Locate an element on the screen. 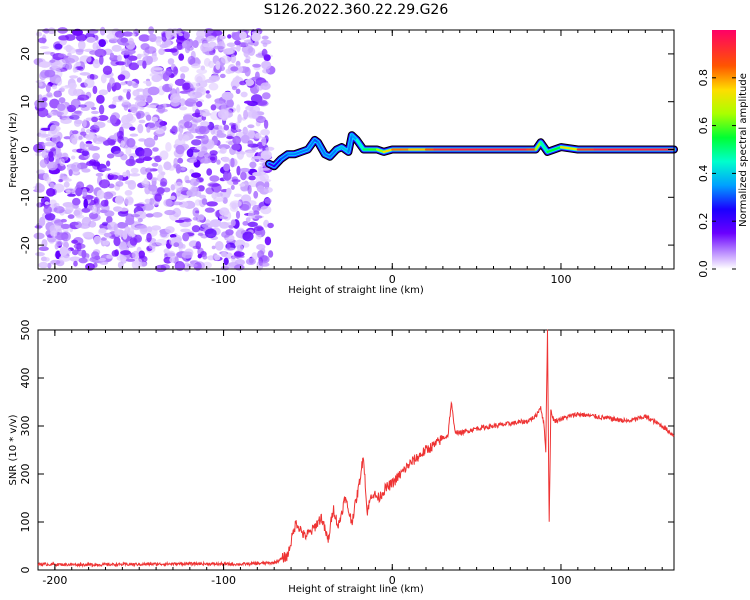 This screenshot has width=750, height=600. y-tick-label: 200 is located at coordinates (25, 474).